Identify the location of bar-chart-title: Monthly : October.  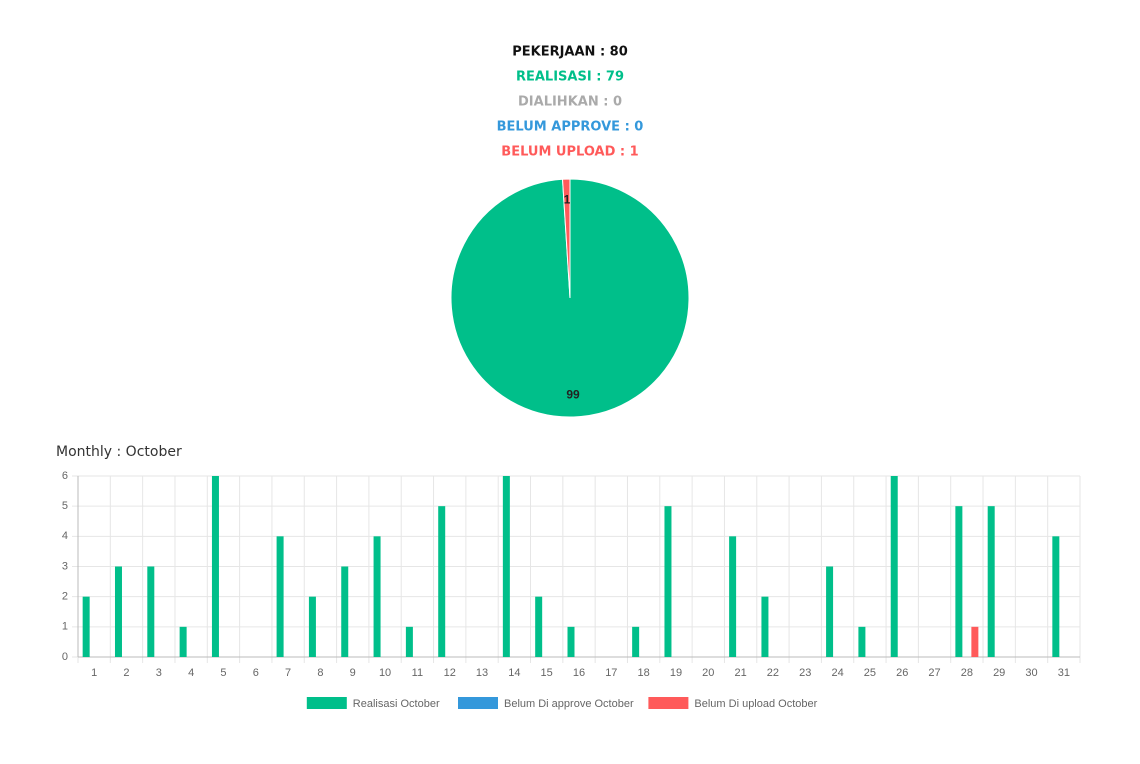
(119, 452).